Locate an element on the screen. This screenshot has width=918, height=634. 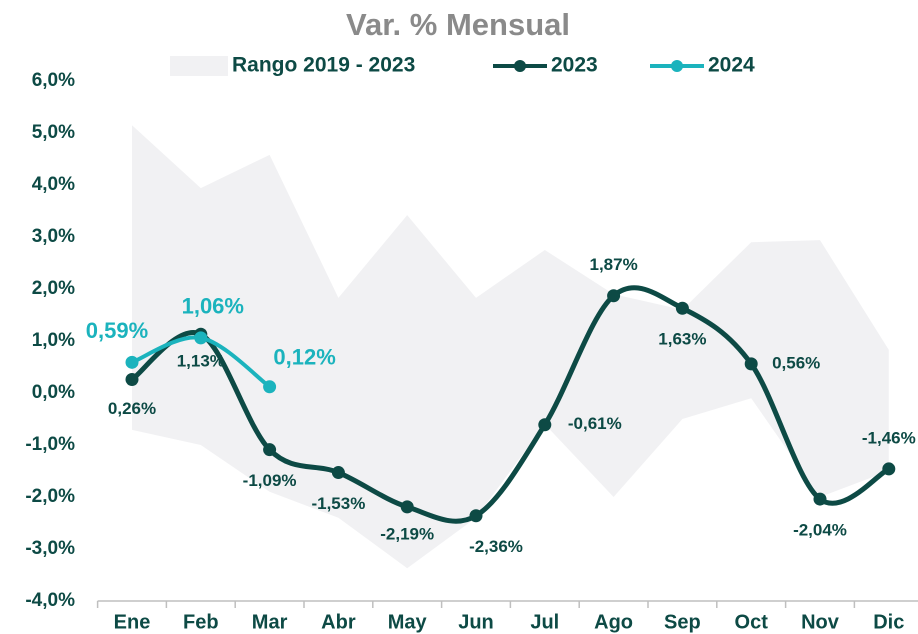
x-tick-label: Jun is located at coordinates (476, 622).